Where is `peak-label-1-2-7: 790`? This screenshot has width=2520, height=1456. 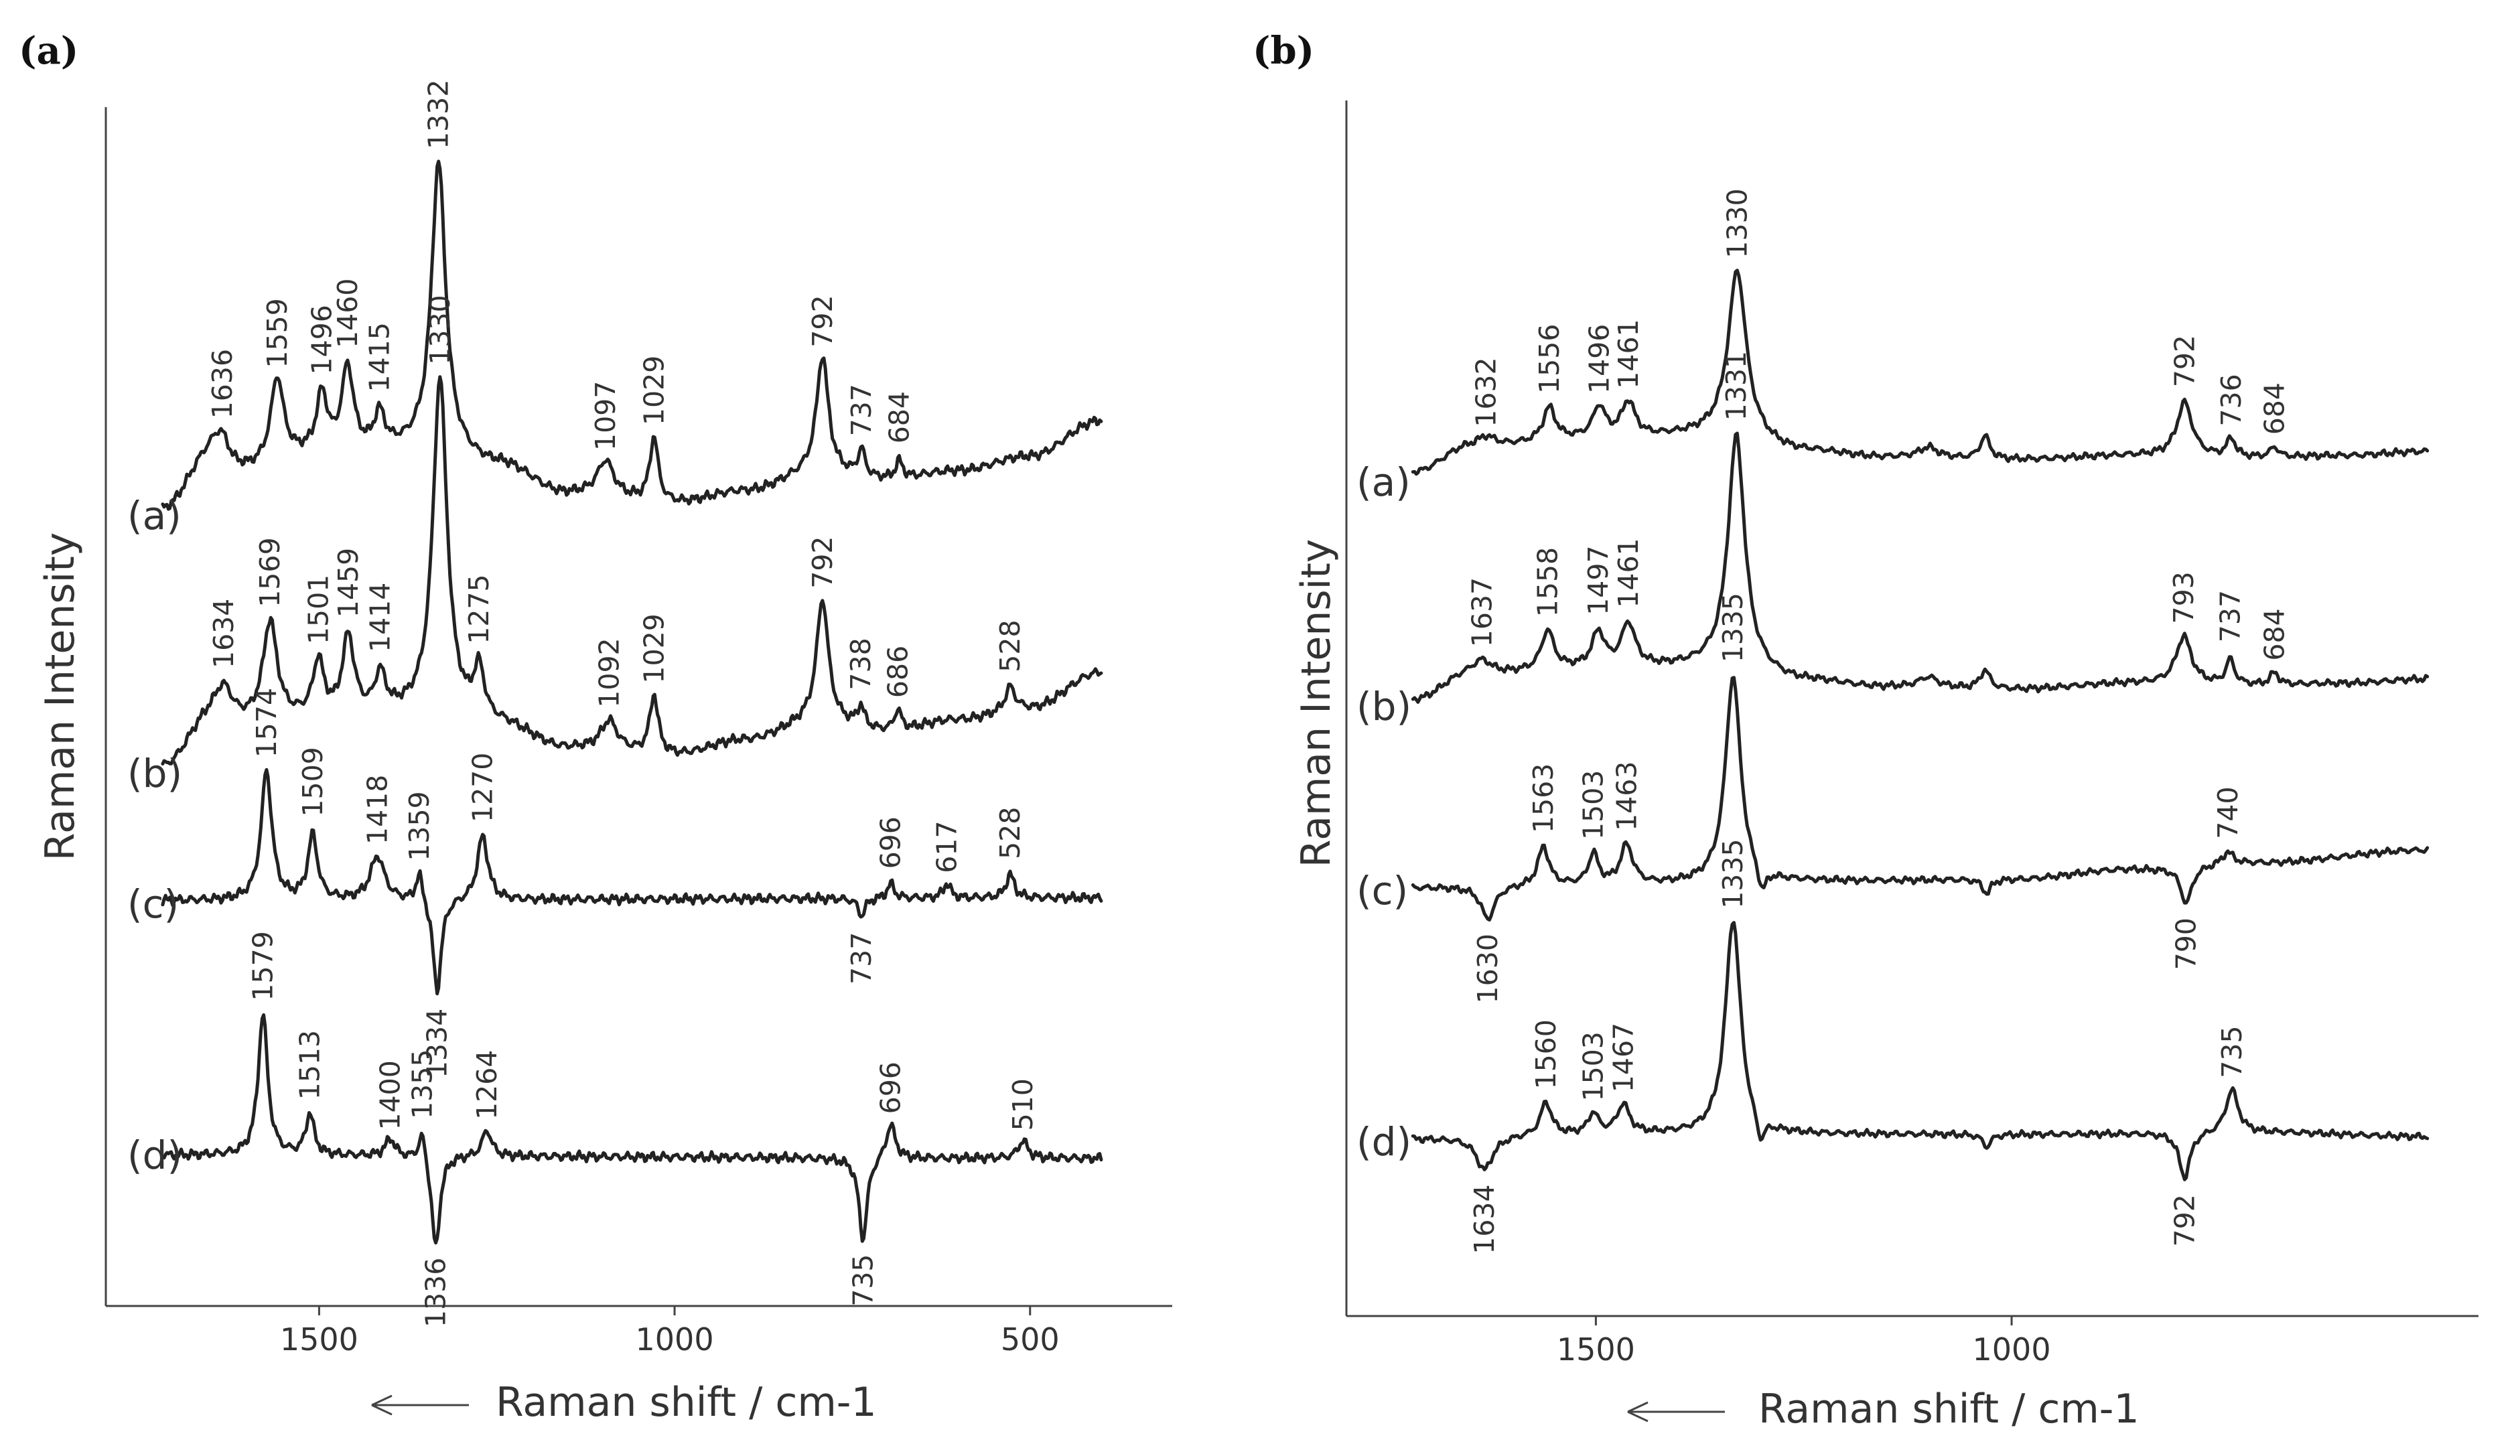
peak-label-1-2-7: 790 is located at coordinates (2186, 944).